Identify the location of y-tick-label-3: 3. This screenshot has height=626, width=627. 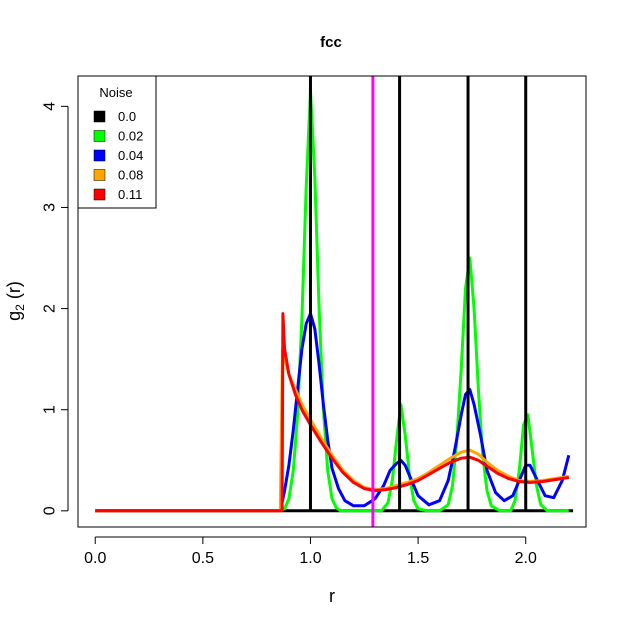
(50, 207).